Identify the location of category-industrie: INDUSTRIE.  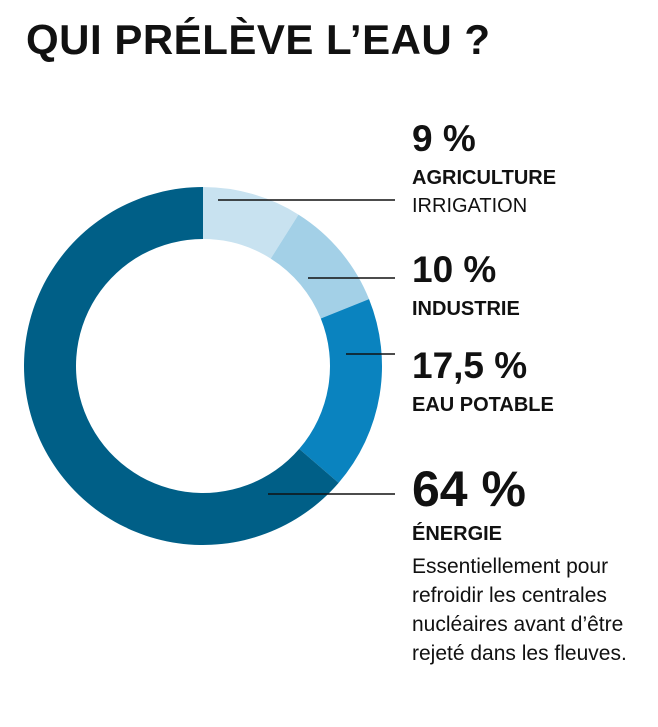
(466, 309).